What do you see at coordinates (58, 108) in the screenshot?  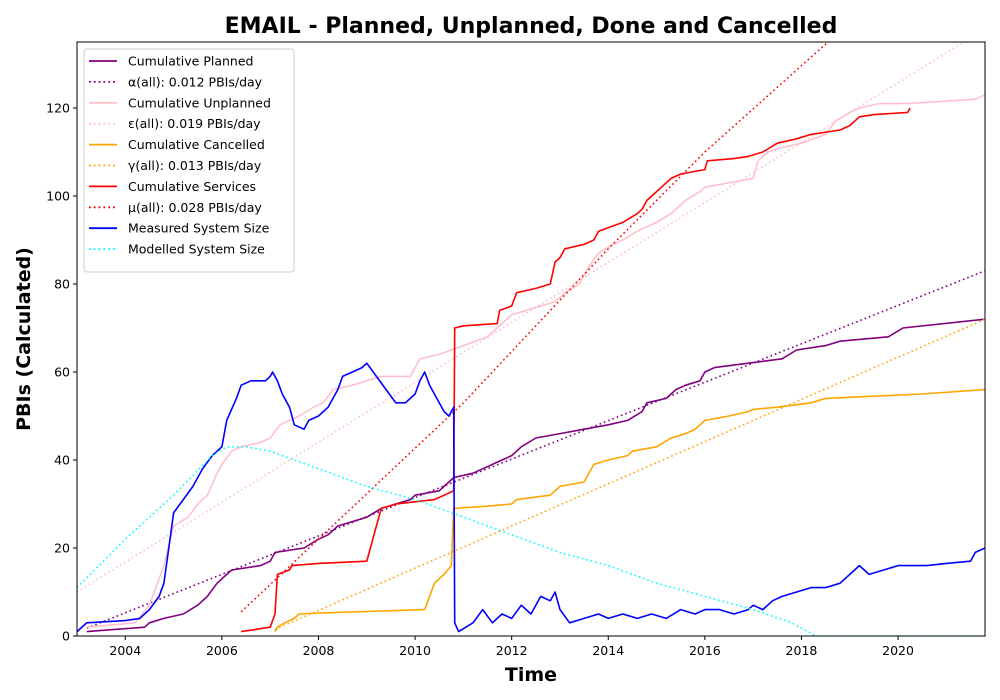 I see `y-tick-label: 120` at bounding box center [58, 108].